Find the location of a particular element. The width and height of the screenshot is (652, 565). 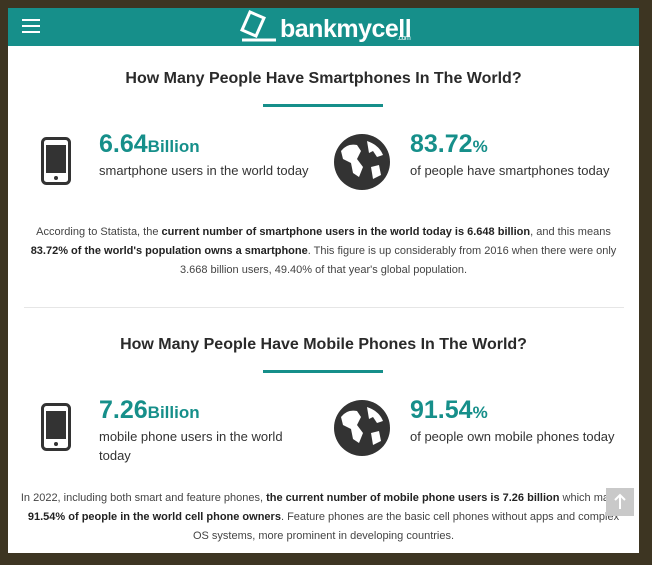

header: bankmycell .com is located at coordinates (323, 27).